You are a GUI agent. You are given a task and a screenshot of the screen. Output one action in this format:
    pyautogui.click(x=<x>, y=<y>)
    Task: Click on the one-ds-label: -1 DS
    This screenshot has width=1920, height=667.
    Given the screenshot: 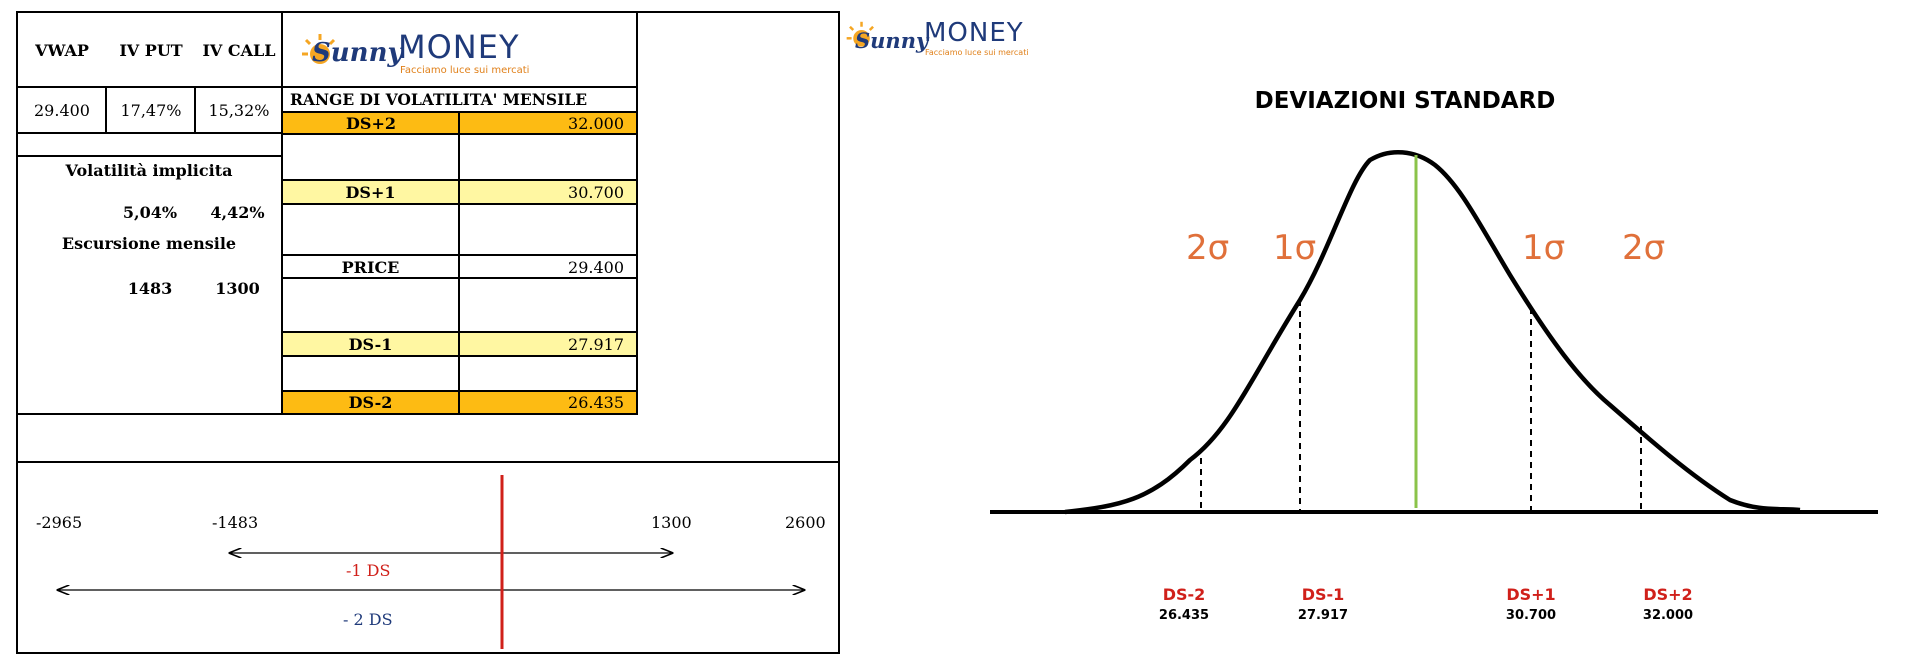 What is the action you would take?
    pyautogui.click(x=368, y=570)
    